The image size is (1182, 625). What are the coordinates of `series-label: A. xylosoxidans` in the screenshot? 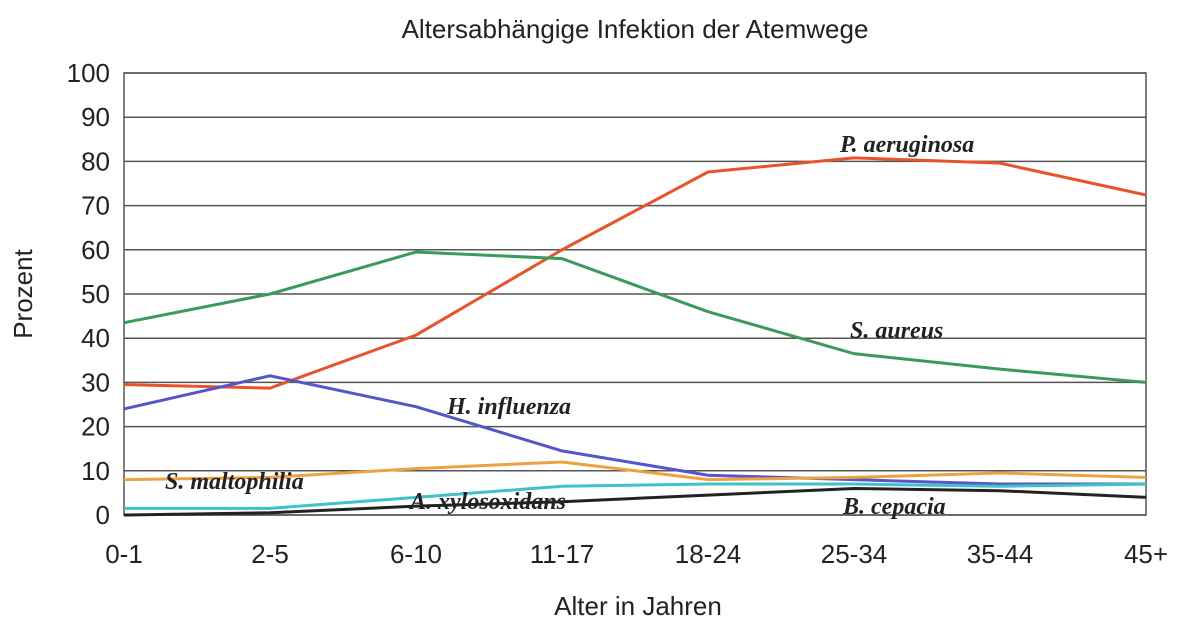 It's located at (487, 502).